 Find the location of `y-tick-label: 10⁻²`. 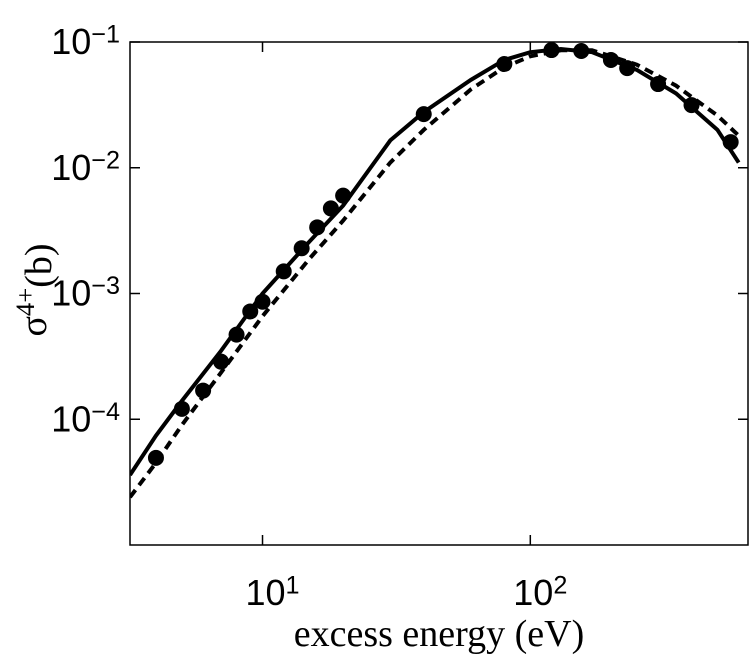

y-tick-label: 10⁻² is located at coordinates (85, 166).